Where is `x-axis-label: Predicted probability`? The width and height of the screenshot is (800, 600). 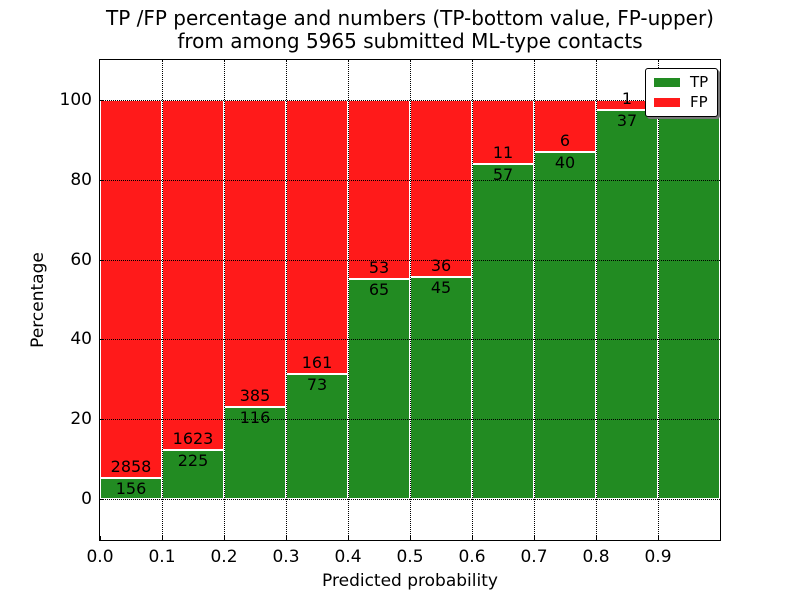
x-axis-label: Predicted probability is located at coordinates (410, 581).